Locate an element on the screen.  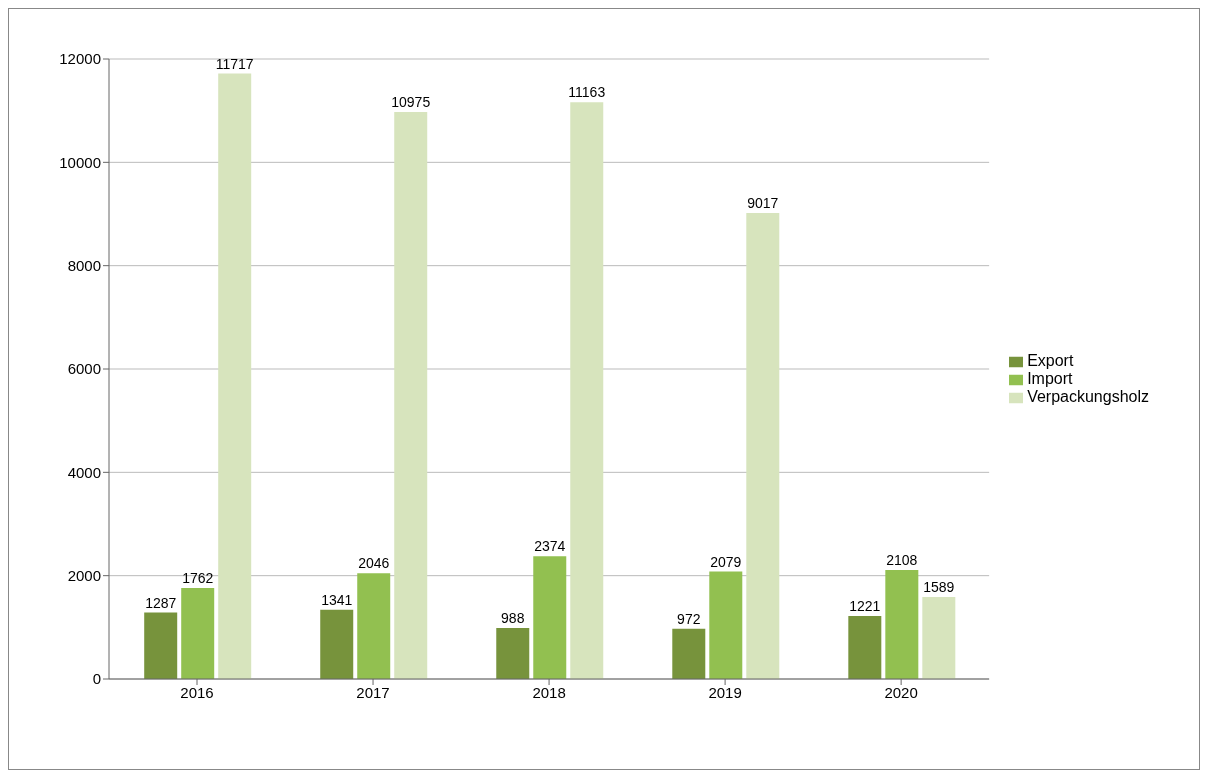
y-tick-label: 12000 is located at coordinates (80, 59).